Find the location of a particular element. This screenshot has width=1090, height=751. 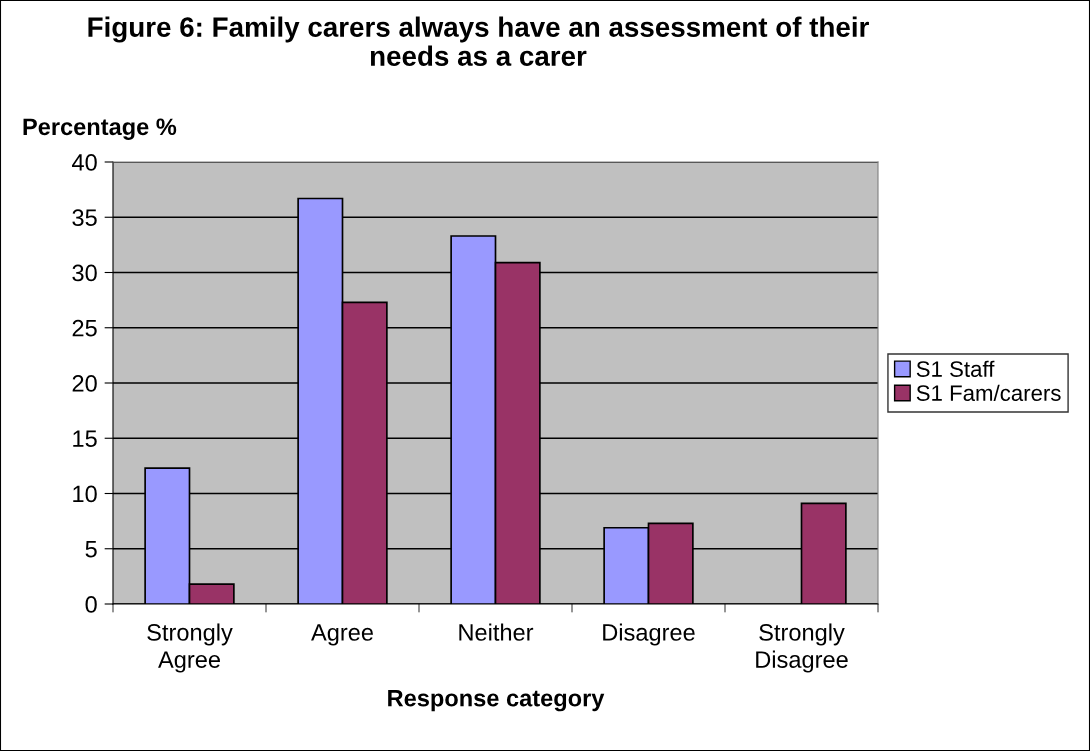

y-tick-label: 25 is located at coordinates (84, 328).